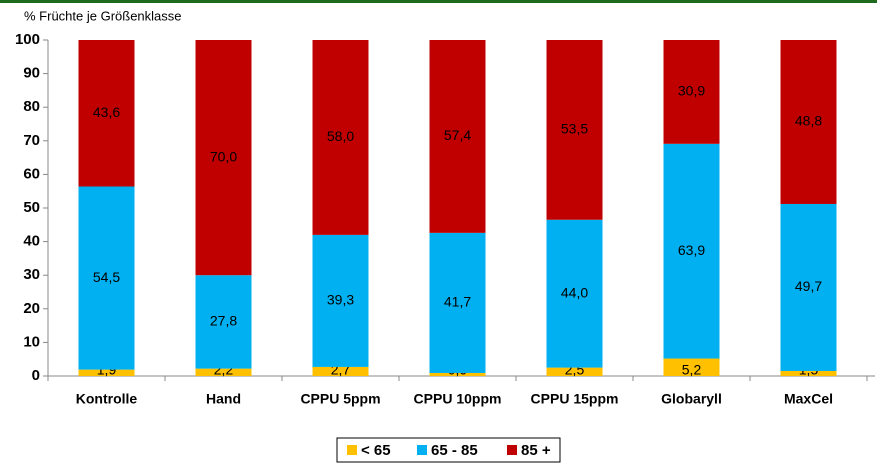 The image size is (877, 464). I want to click on y-axis-label: % Früchte je Größenklasse, so click(103, 15).